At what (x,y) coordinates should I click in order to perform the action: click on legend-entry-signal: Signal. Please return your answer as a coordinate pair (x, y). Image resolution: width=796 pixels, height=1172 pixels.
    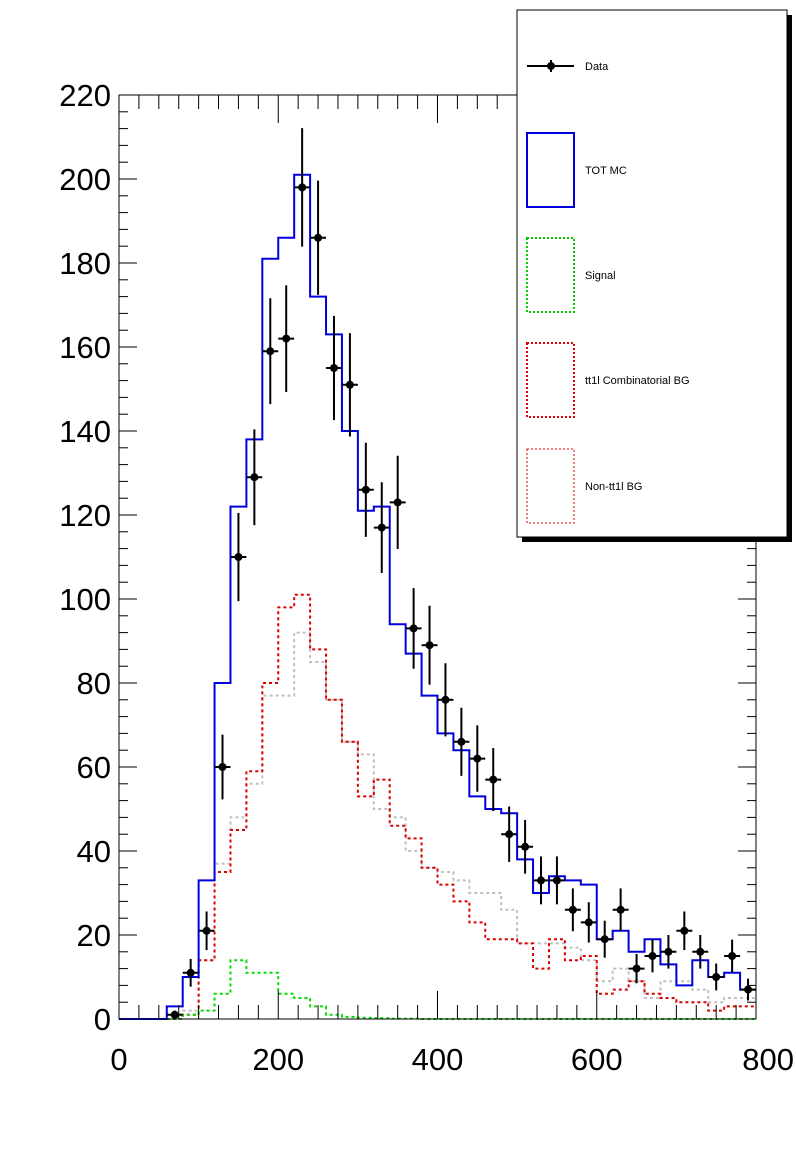
    Looking at the image, I should click on (571, 275).